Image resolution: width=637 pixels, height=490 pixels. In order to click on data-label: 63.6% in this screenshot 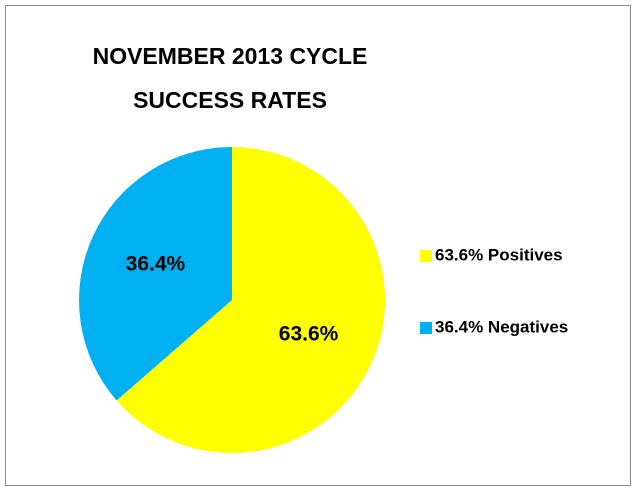, I will do `click(309, 333)`.